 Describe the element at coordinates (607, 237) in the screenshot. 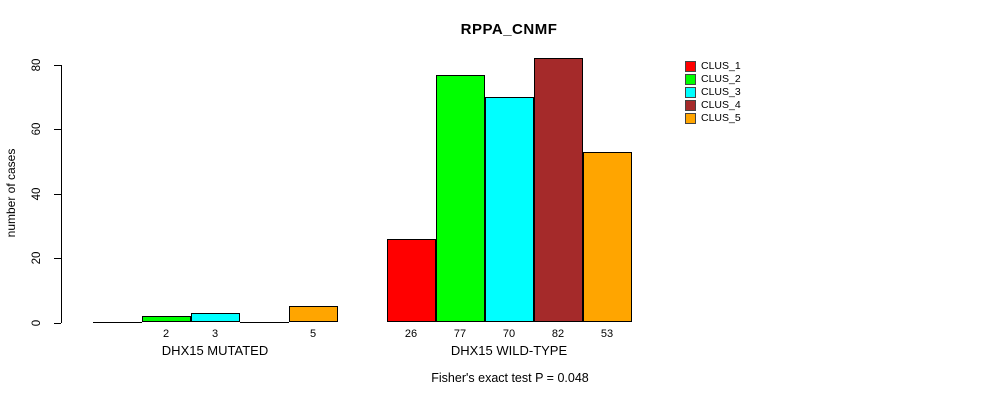

I see `bar-clus-5-dhx15-wild-type` at that location.